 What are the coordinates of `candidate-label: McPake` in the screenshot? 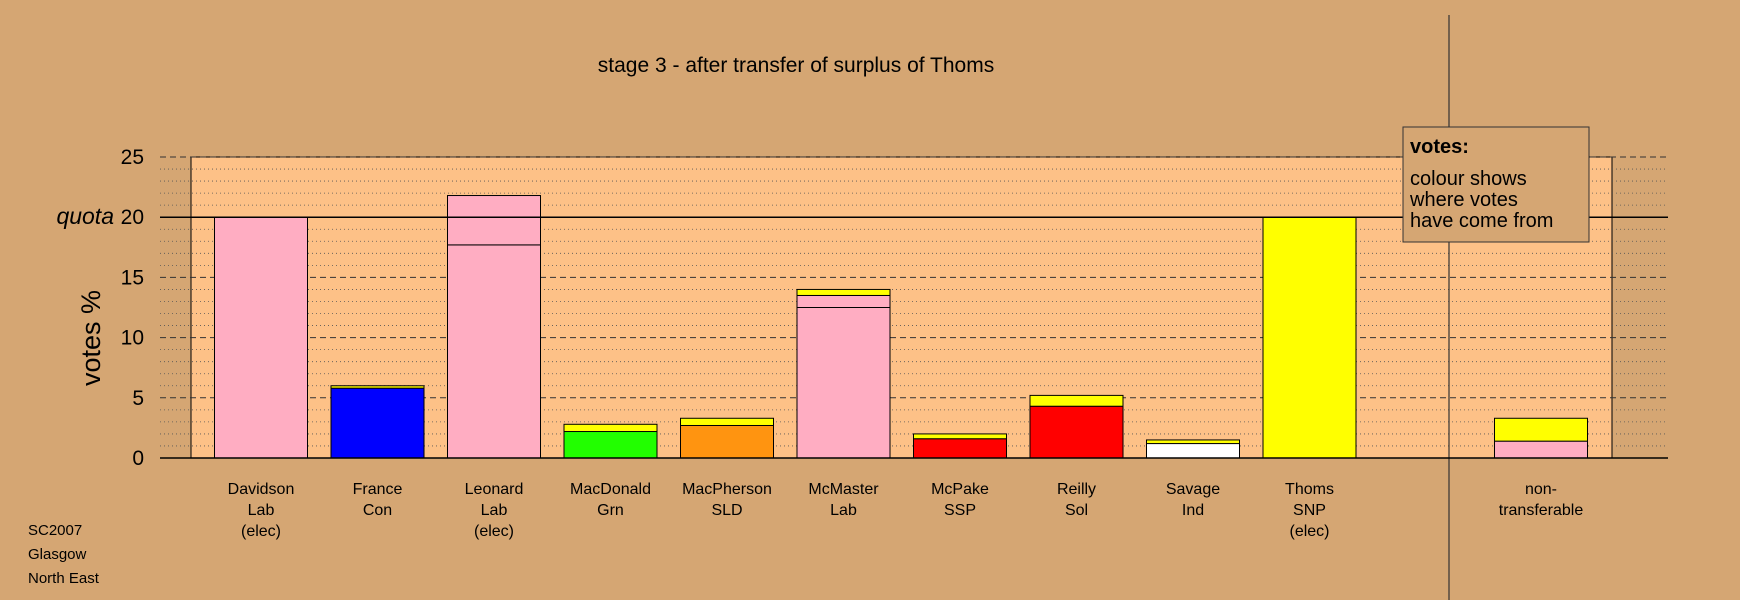 It's located at (960, 489).